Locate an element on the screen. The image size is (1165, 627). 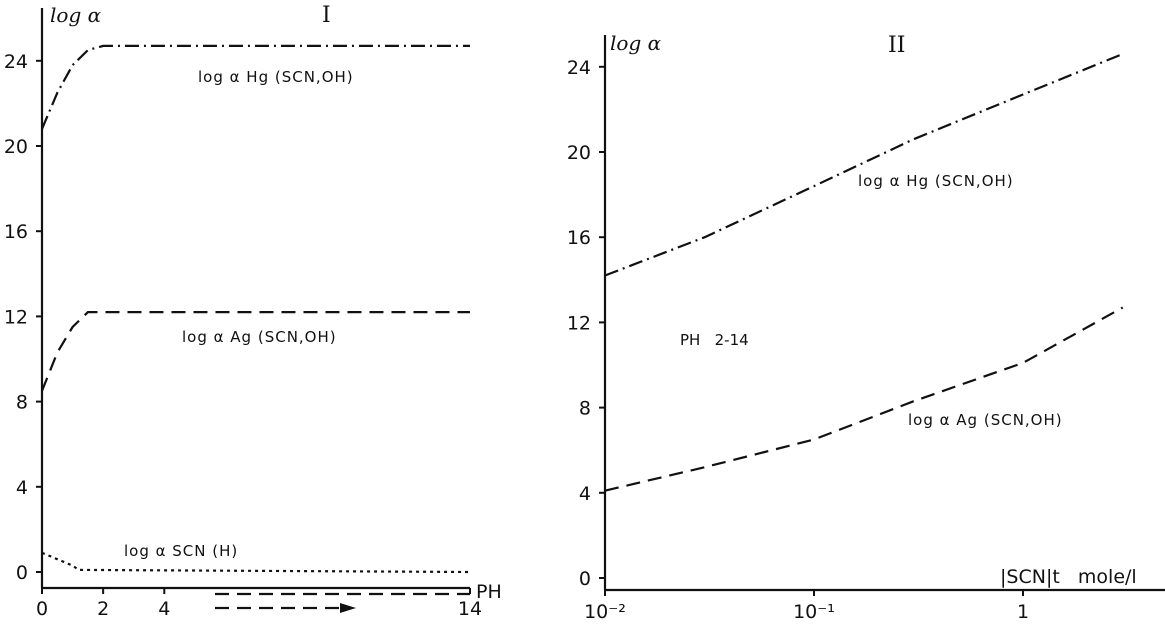
panel-ii-x-ticks: 10⁻² 10⁻¹ 1 is located at coordinates (806, 606).